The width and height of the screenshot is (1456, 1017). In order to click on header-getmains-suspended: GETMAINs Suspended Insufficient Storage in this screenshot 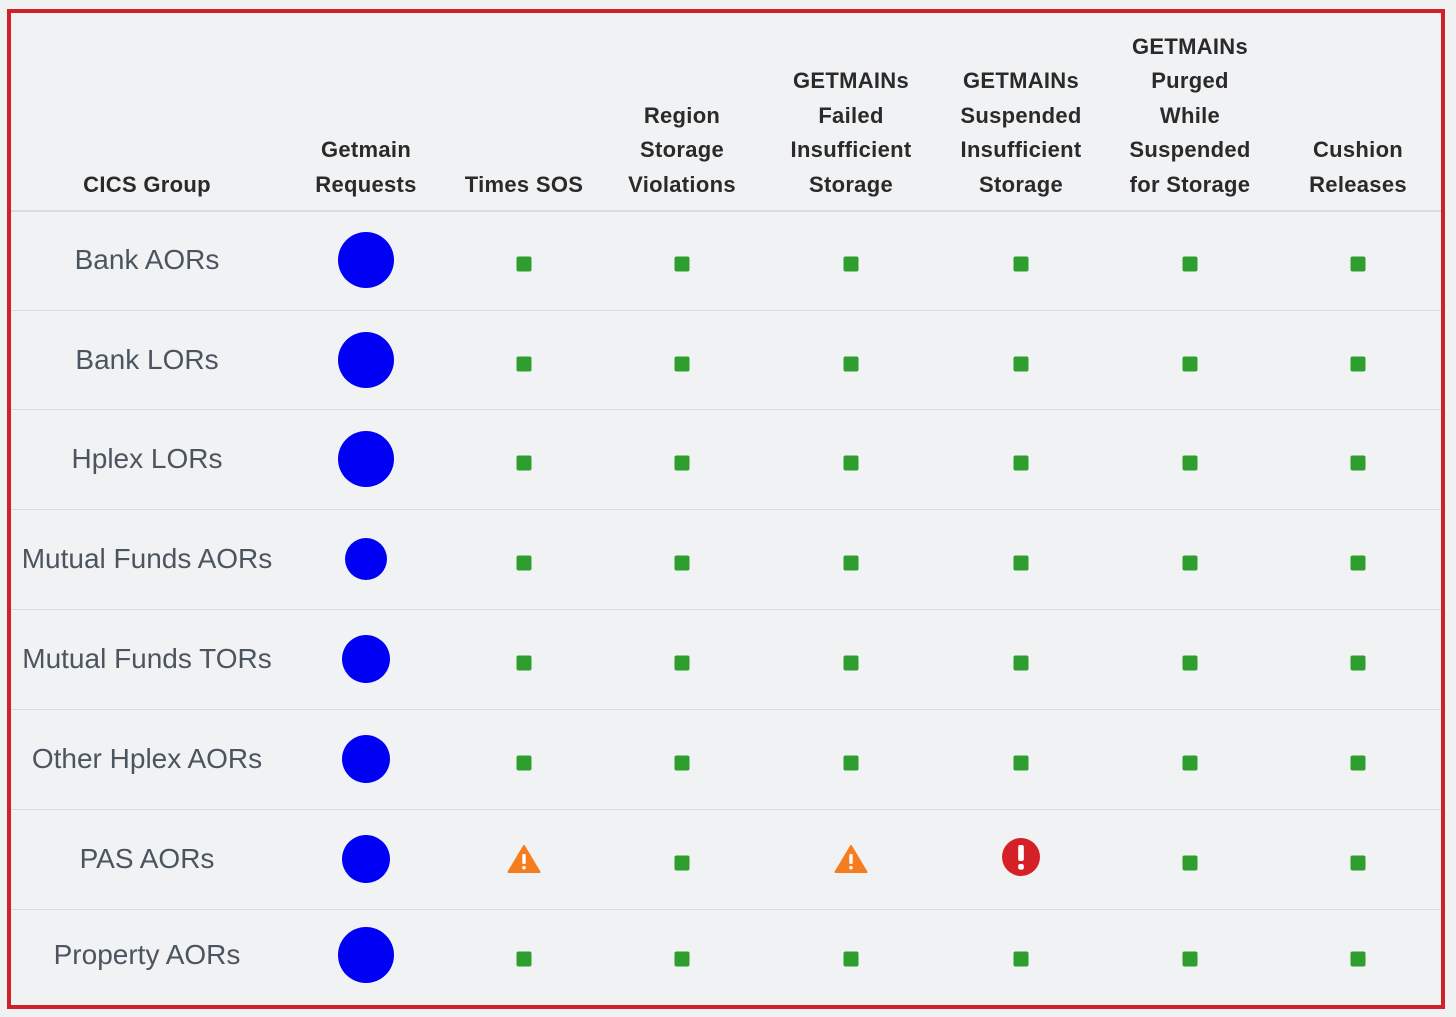, I will do `click(1021, 132)`.